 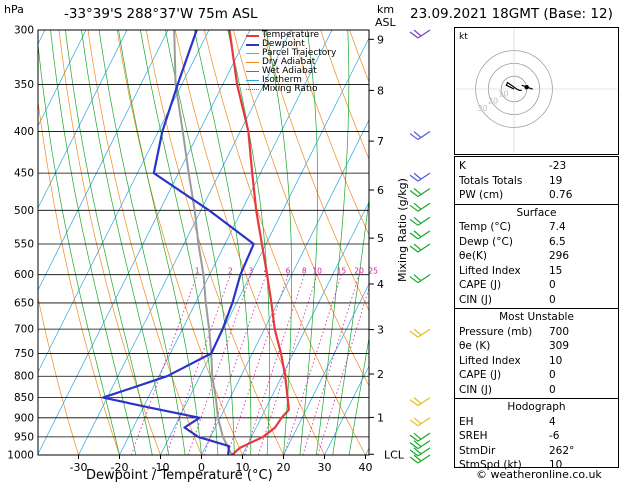 I want to click on index-value: 7.4, so click(x=557, y=227).